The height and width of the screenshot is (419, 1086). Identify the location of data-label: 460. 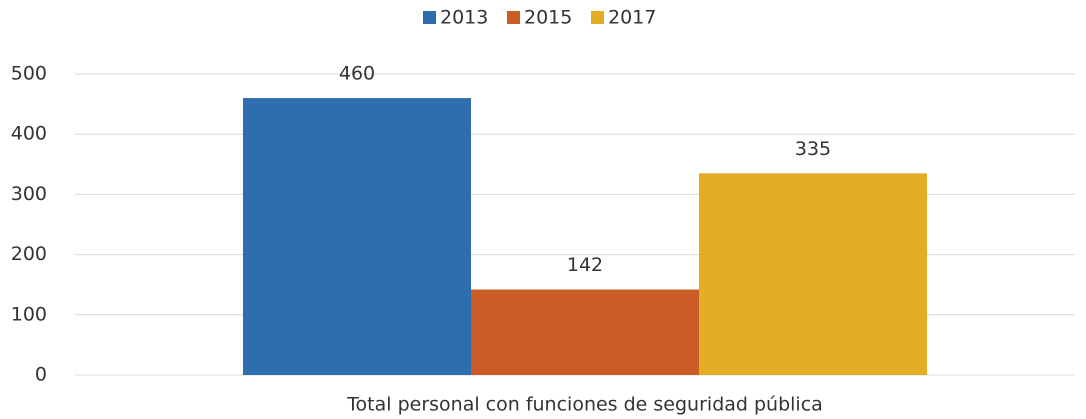
(357, 74).